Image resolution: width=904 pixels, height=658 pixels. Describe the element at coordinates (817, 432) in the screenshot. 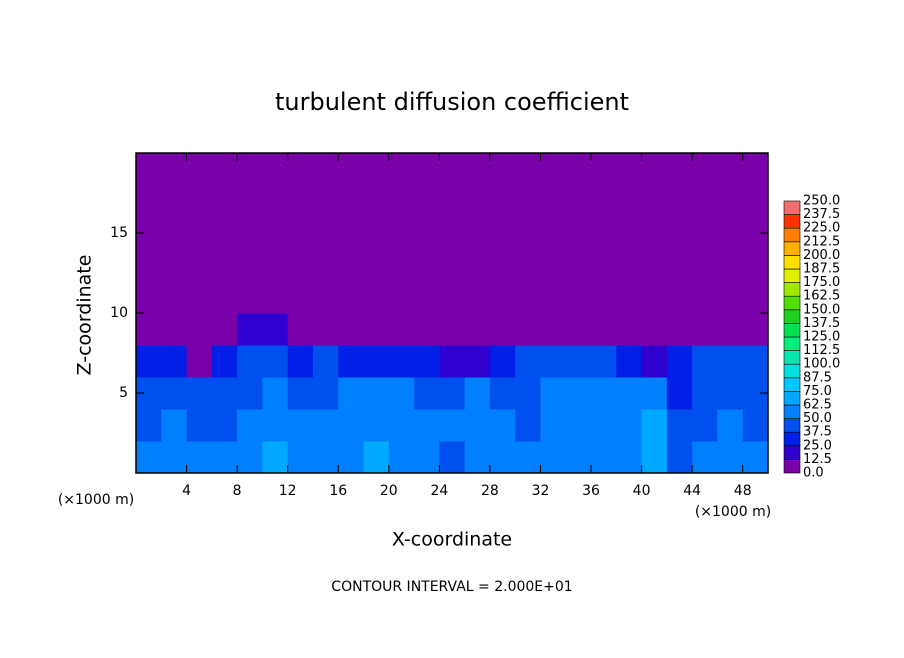

I see `colorbar-label: 37.5` at that location.